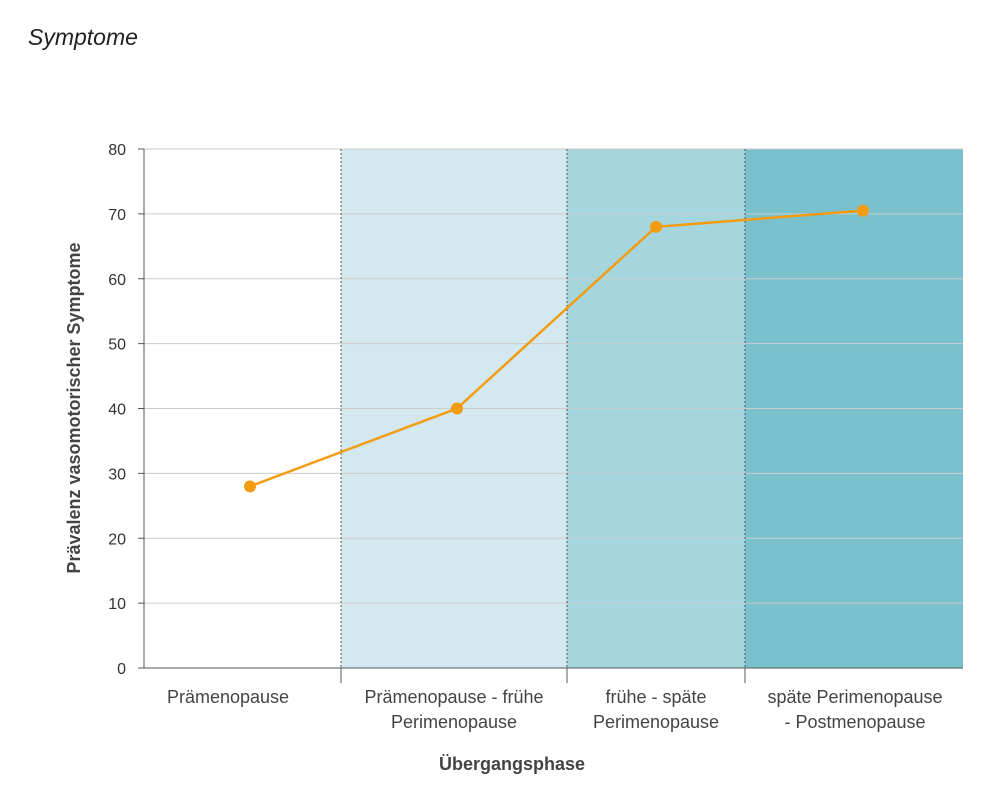 Image resolution: width=1000 pixels, height=800 pixels. Describe the element at coordinates (117, 280) in the screenshot. I see `y-tick-label: 60` at that location.